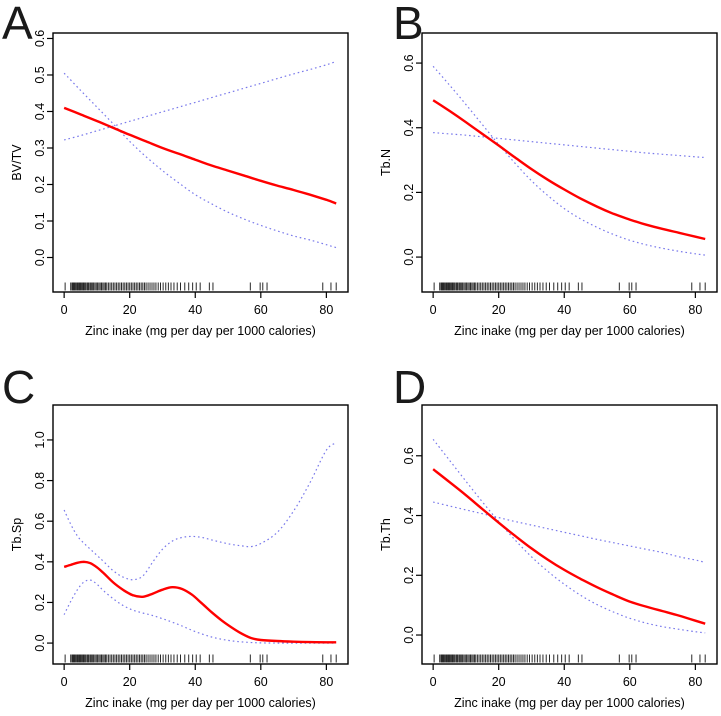  I want to click on panel-label-b: B, so click(408, 24).